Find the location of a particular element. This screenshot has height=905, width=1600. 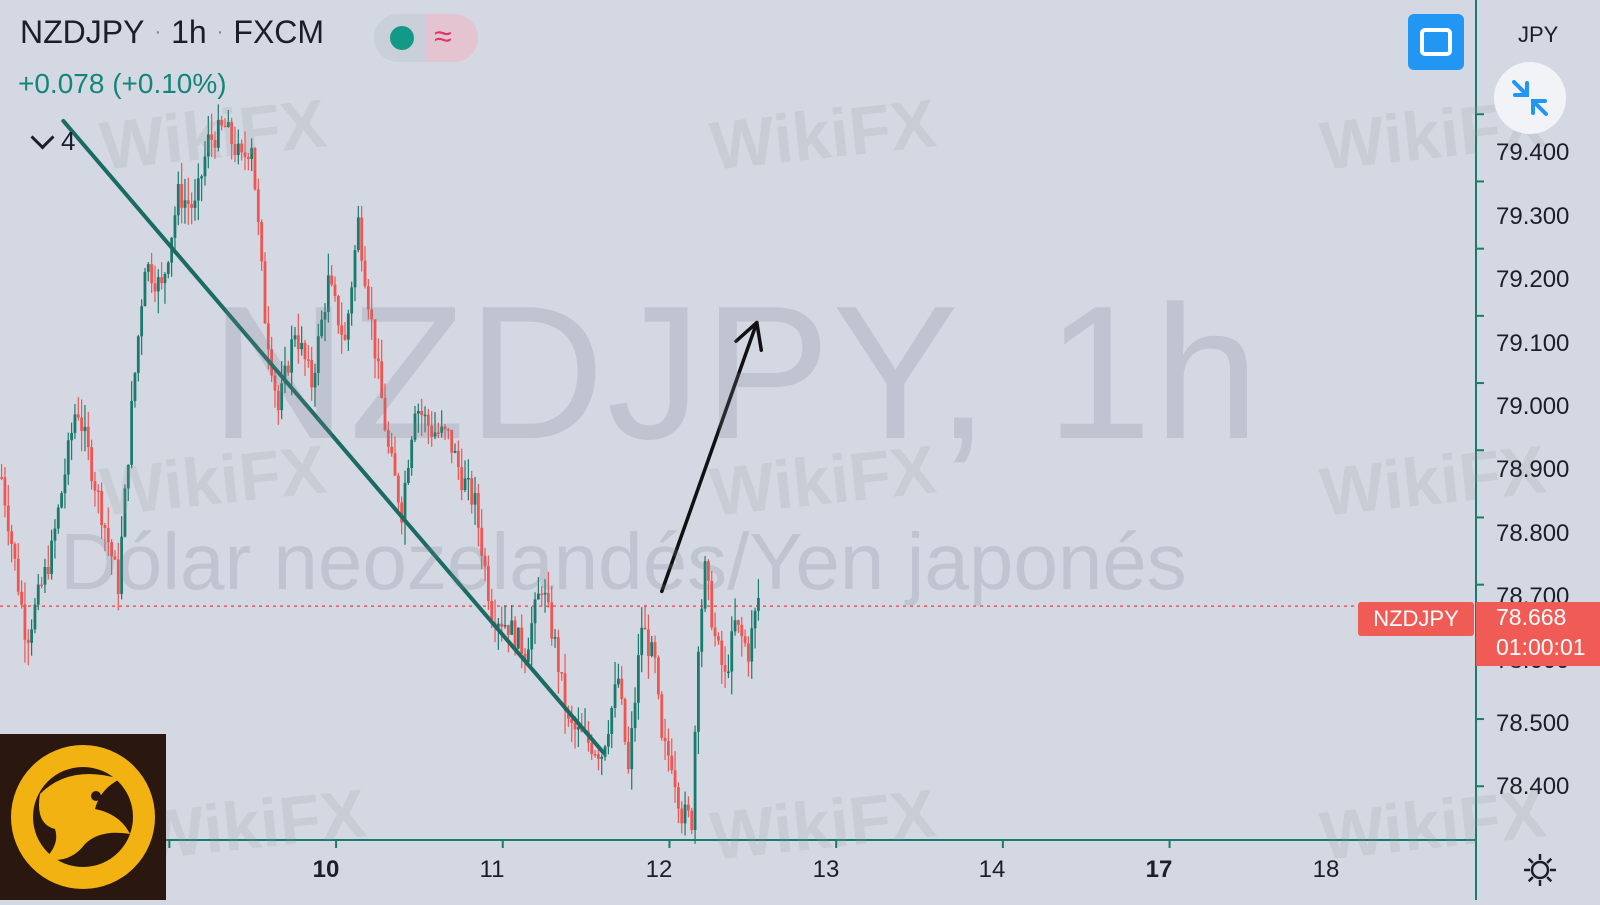

axis-currency-label: JPY is located at coordinates (1538, 34).